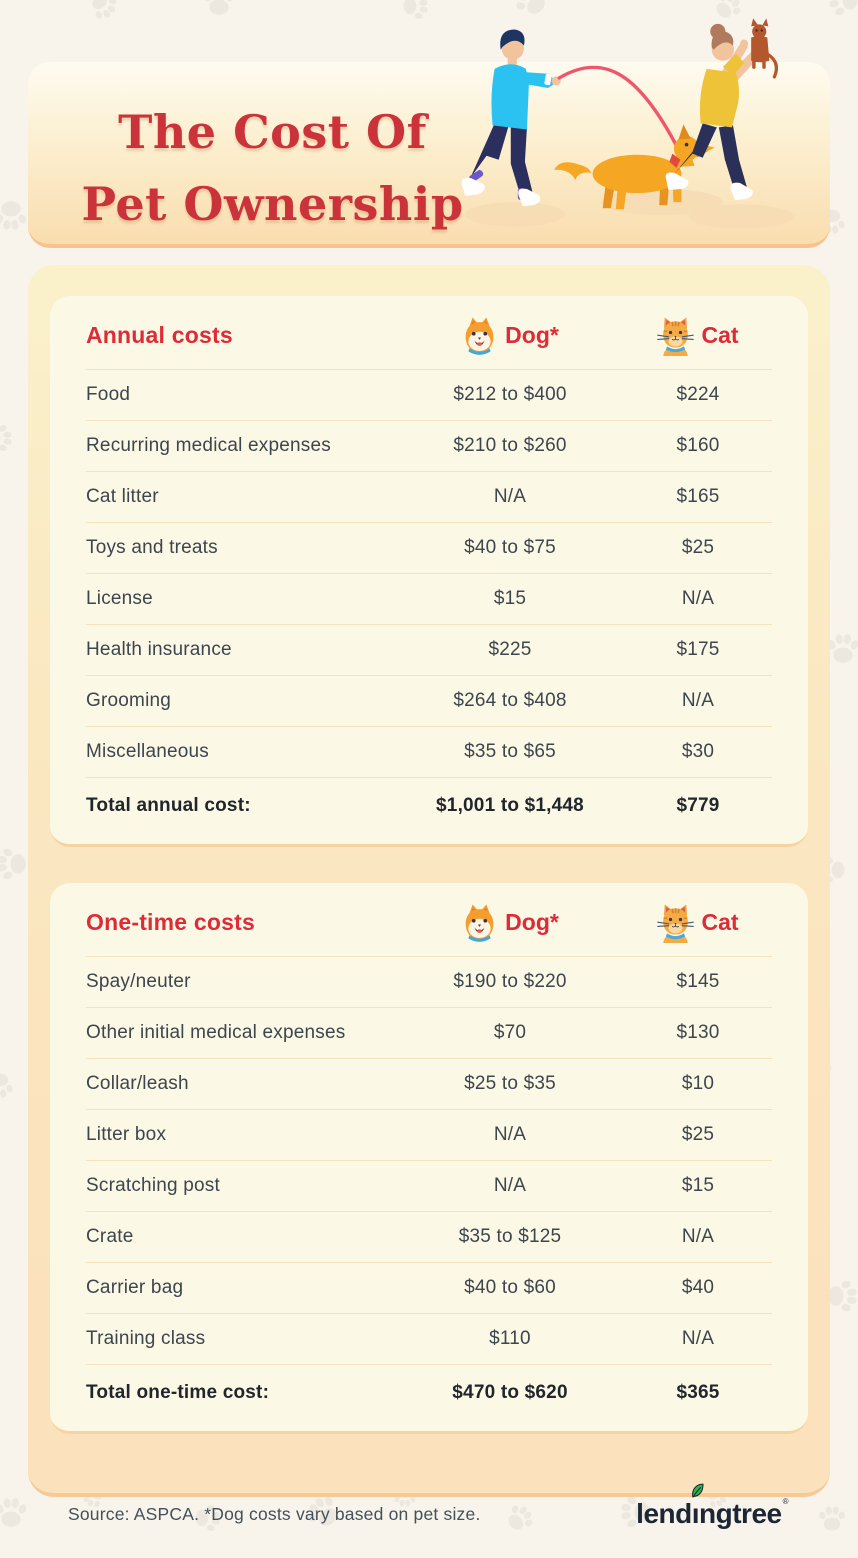  Describe the element at coordinates (429, 701) in the screenshot. I see `table-row: Grooming $264 to $408 N/A` at that location.